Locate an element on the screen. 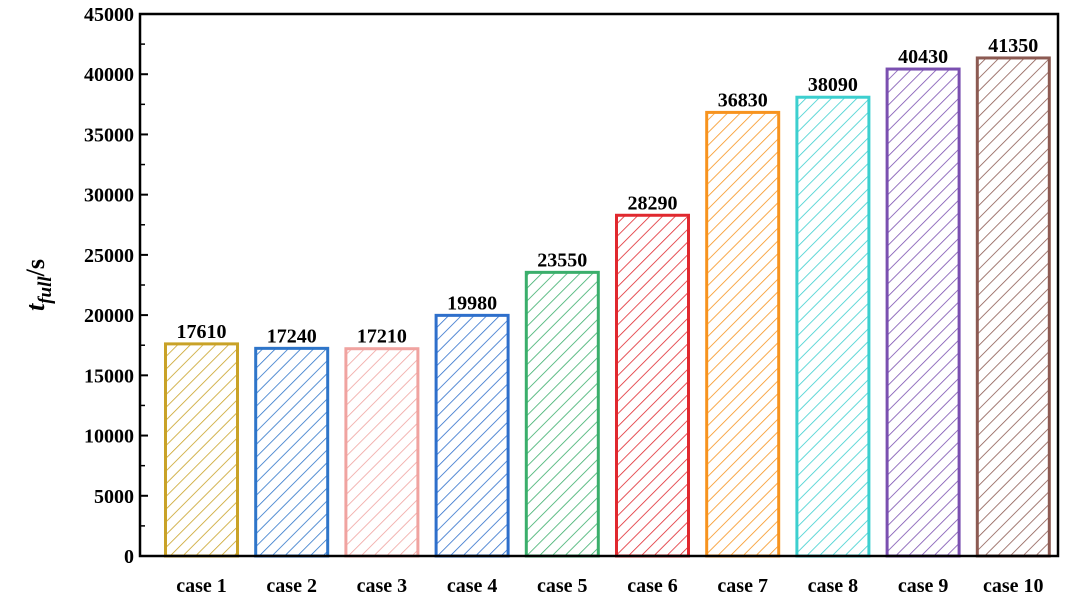 The width and height of the screenshot is (1080, 597). value-label-case-10: 41350 is located at coordinates (1013, 46).